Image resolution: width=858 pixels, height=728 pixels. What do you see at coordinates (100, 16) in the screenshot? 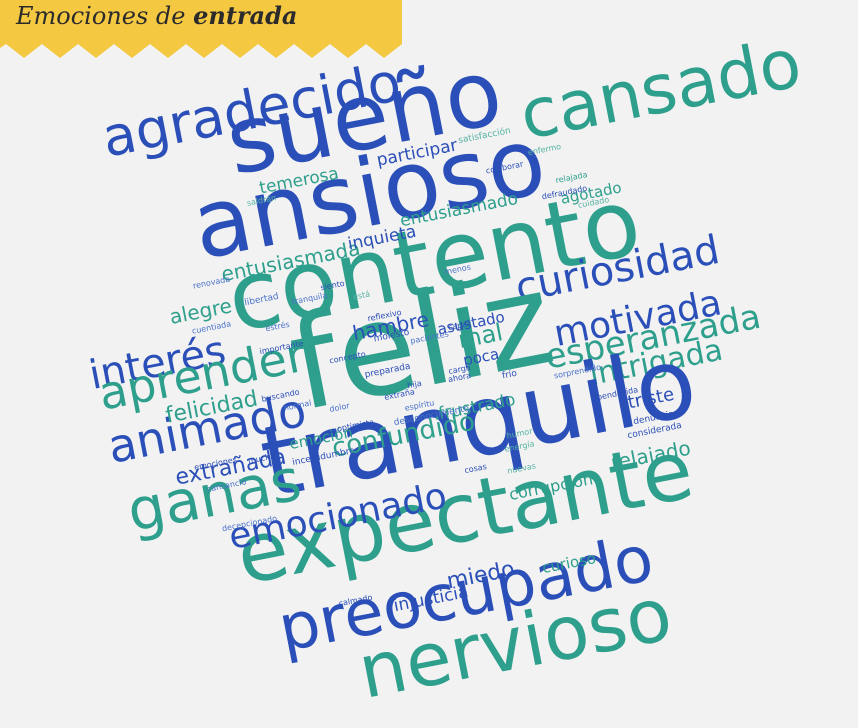
I see `header-title-text: Emociones de` at bounding box center [100, 16].